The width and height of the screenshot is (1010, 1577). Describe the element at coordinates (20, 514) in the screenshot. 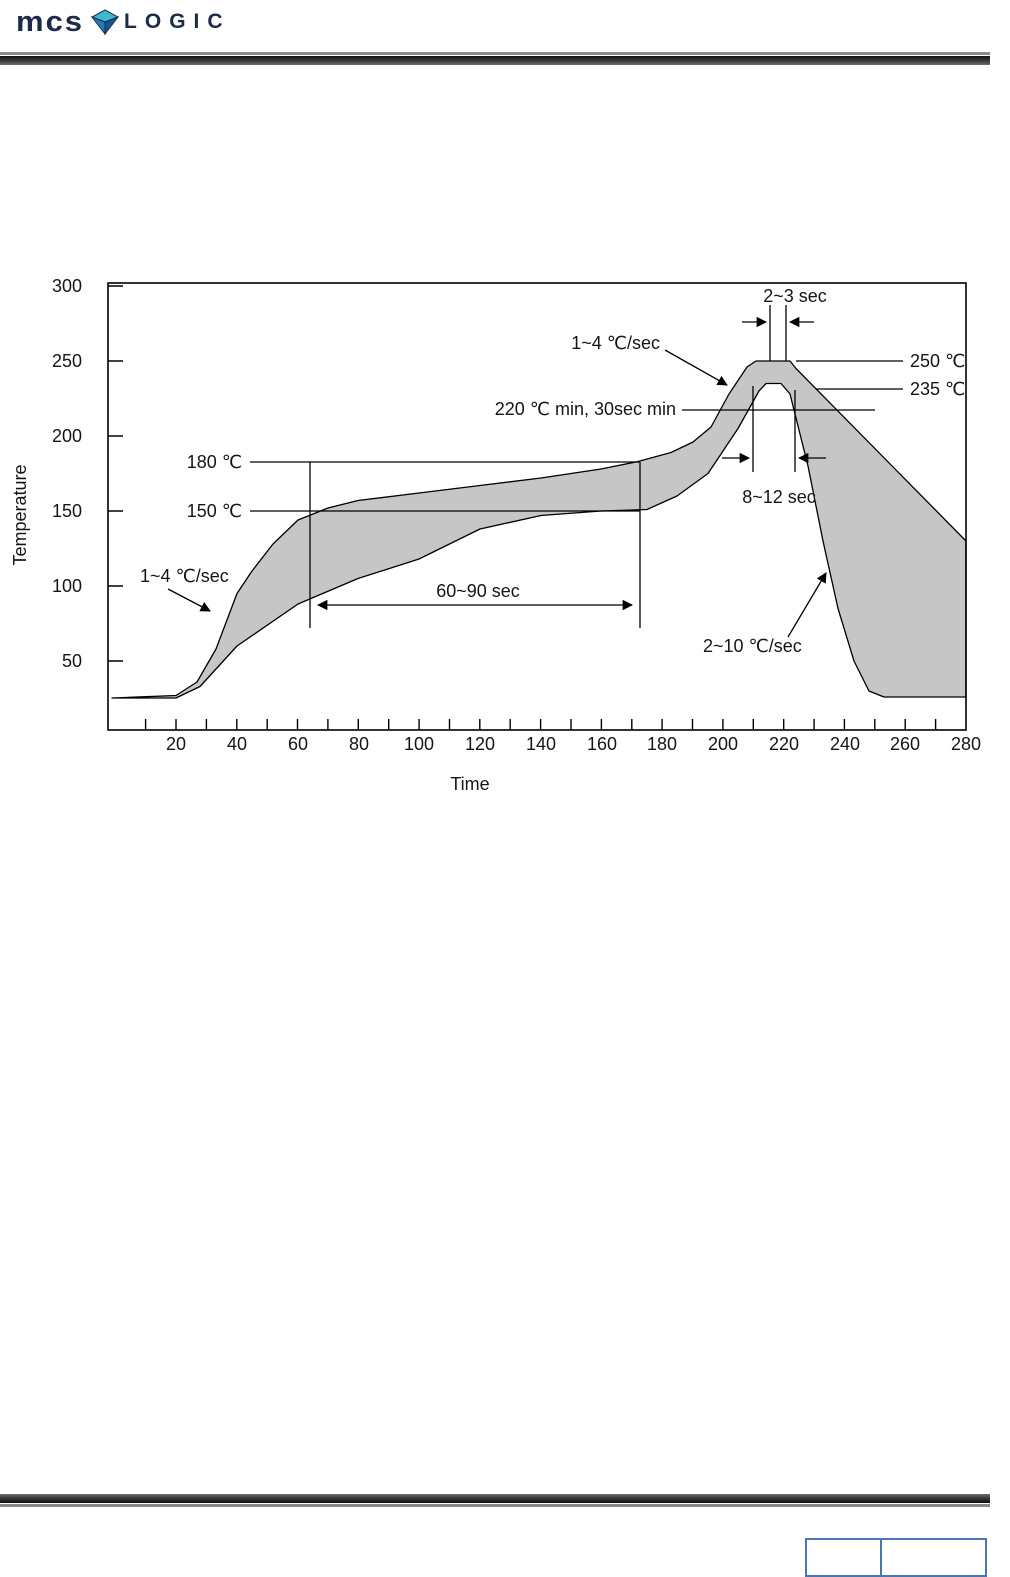

I see `y-axis-title: Temperature` at that location.